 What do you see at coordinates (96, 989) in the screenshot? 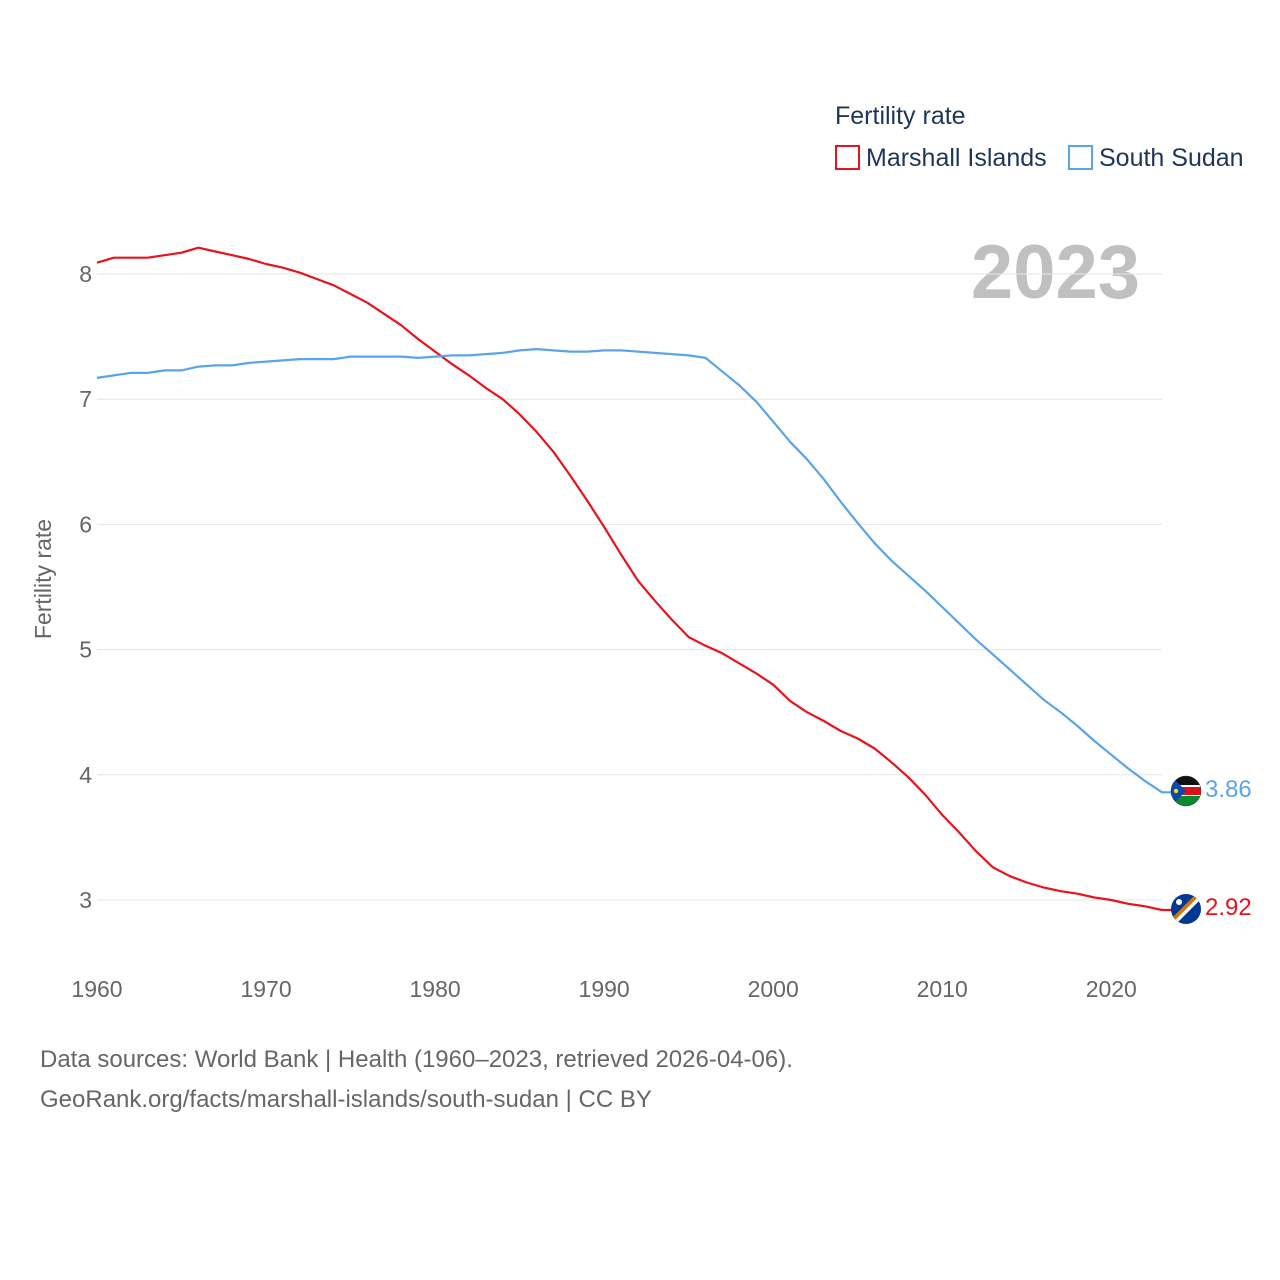
I see `x-tick-label: 1960` at bounding box center [96, 989].